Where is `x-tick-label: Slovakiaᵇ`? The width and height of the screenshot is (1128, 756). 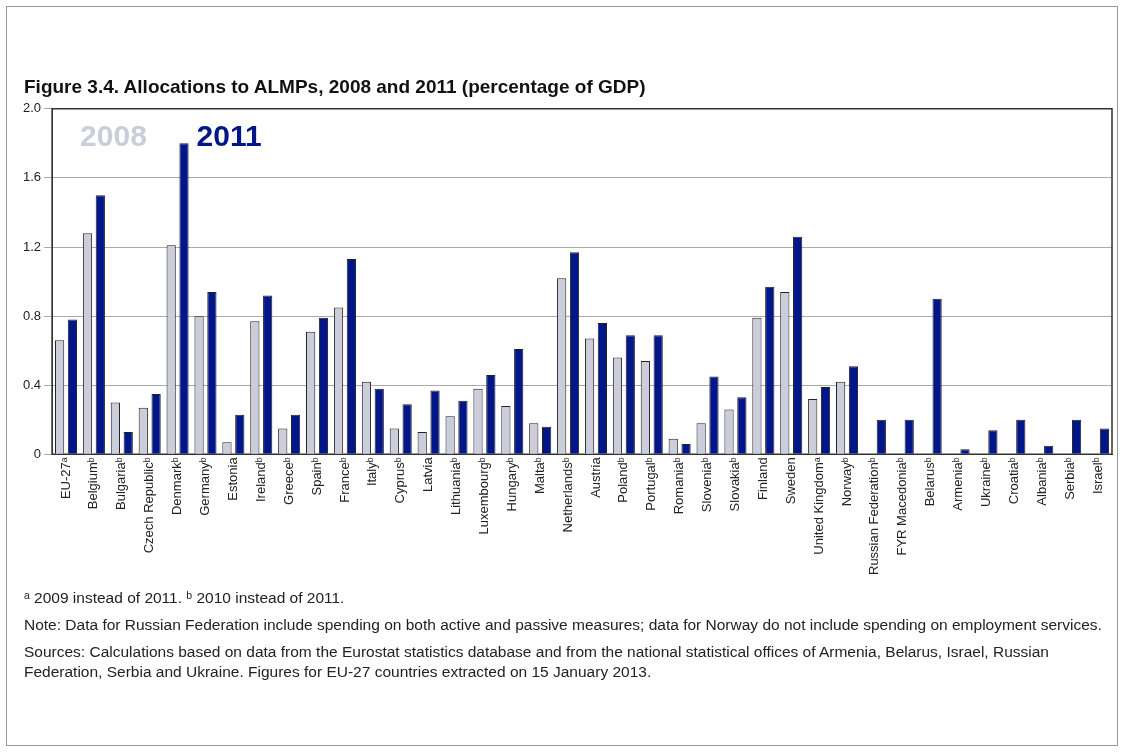 x-tick-label: Slovakiaᵇ is located at coordinates (735, 484).